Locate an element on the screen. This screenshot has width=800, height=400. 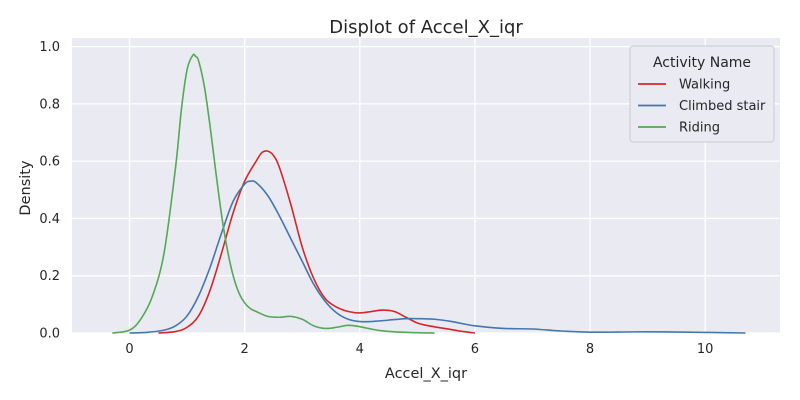
legend-items: Walking Climbed stair Riding is located at coordinates (702, 107).